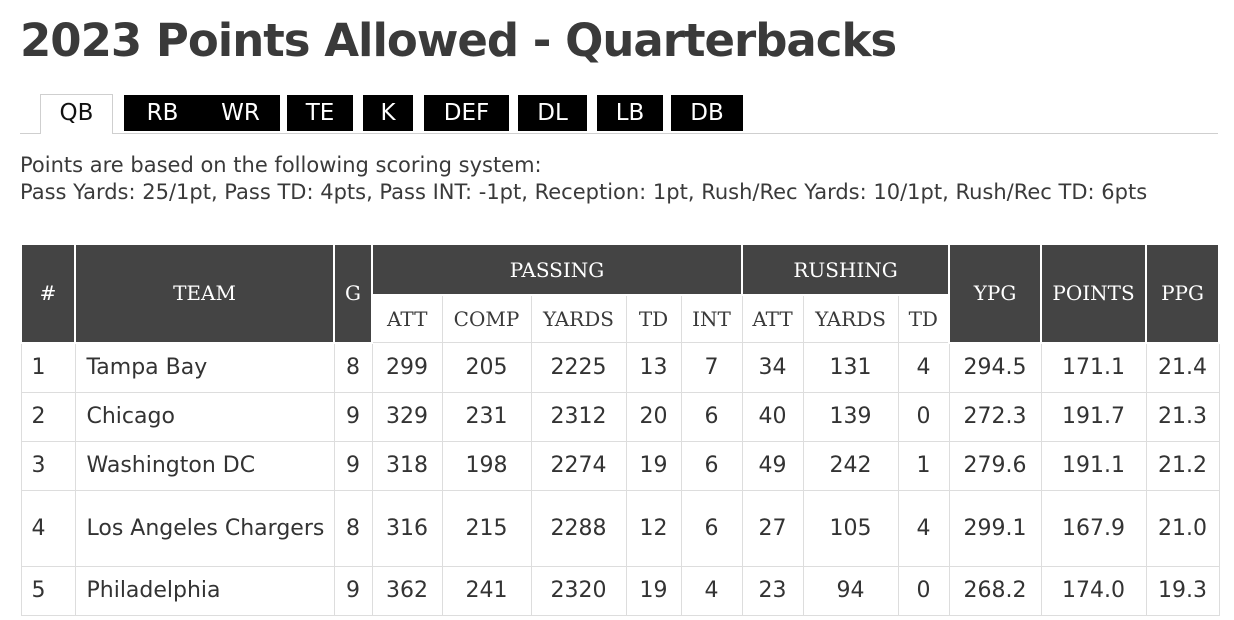  What do you see at coordinates (407, 465) in the screenshot?
I see `pass-att-cell: 318` at bounding box center [407, 465].